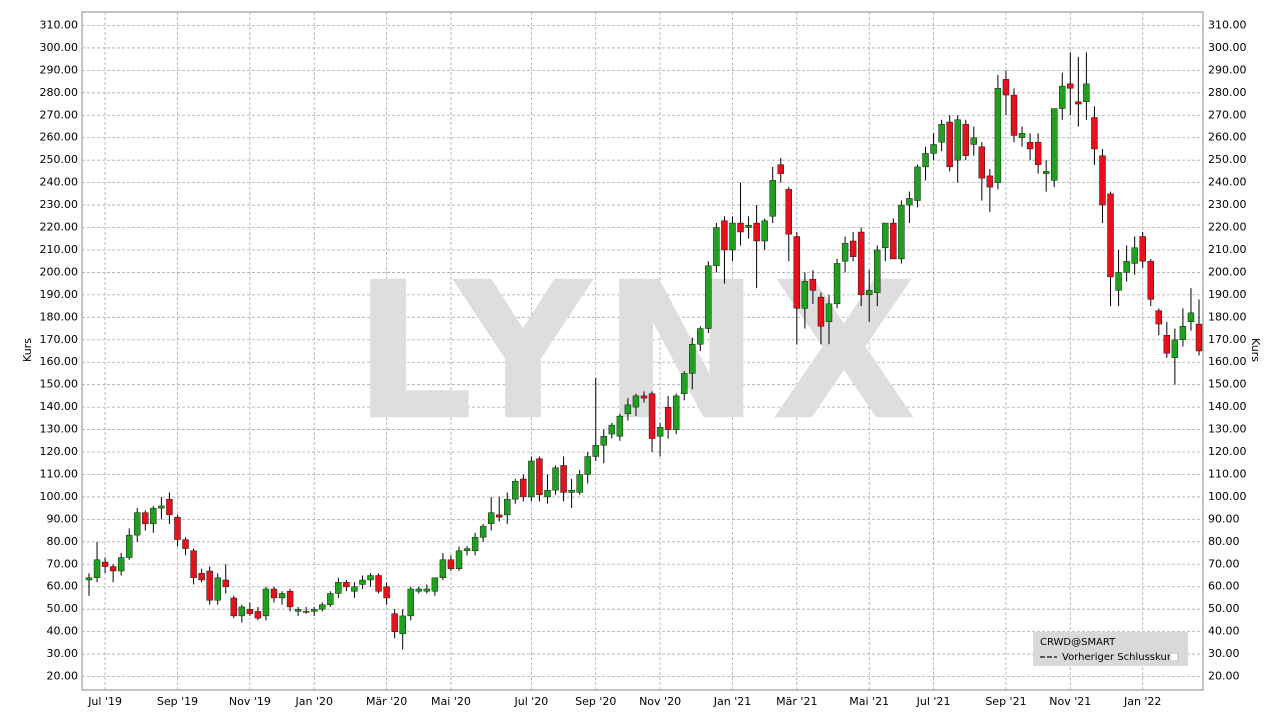  What do you see at coordinates (1227, 114) in the screenshot?
I see `y2-tick-label: 270.00` at bounding box center [1227, 114].